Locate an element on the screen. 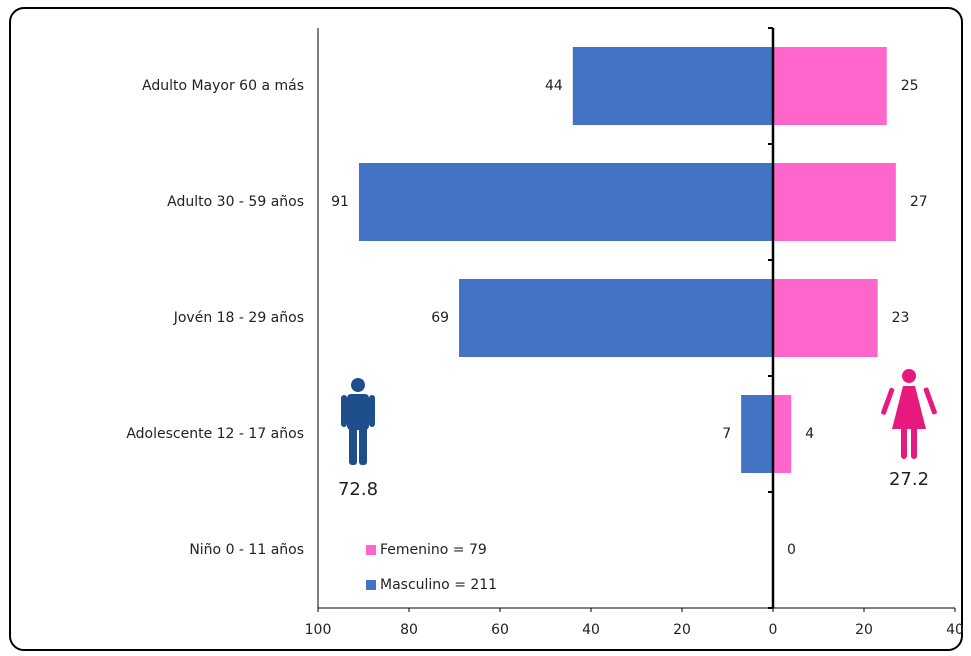  x-tick-label: 0 is located at coordinates (773, 630).